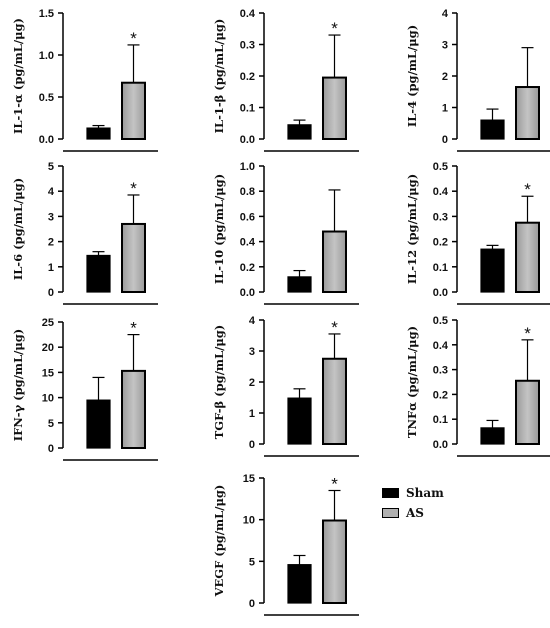  I want to click on chart-panel: 0 1 2 3 4 TGF-β (pg/mL/μg) *, so click(285, 386).